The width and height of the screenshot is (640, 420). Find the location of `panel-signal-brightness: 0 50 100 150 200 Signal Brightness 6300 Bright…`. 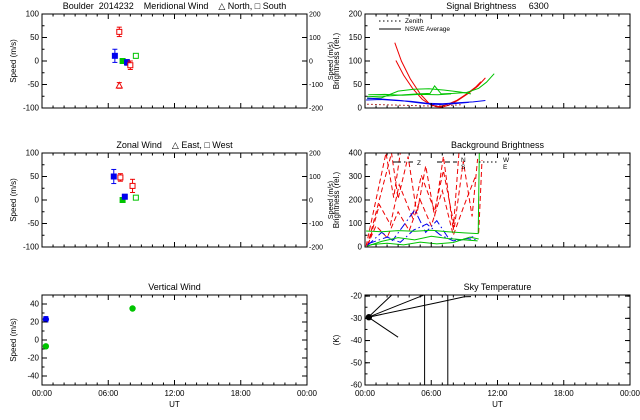

panel-signal-brightness: 0 50 100 150 200 Signal Brightness 6300 Bright… is located at coordinates (481, 57).